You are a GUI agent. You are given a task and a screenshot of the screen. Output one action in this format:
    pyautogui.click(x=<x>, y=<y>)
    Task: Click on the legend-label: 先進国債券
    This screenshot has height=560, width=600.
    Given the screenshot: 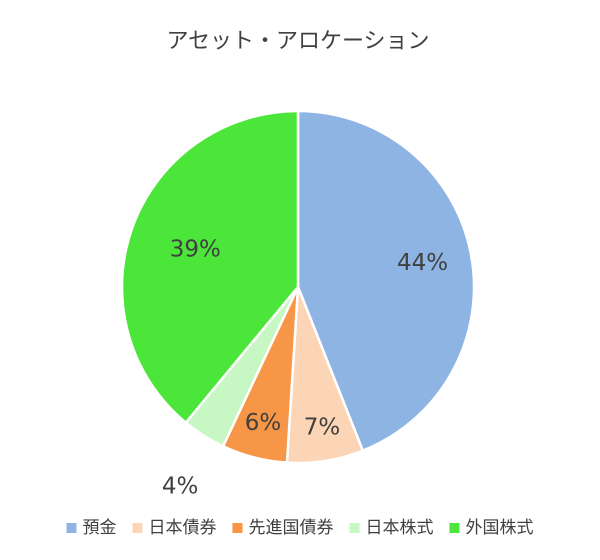 What is the action you would take?
    pyautogui.click(x=291, y=528)
    